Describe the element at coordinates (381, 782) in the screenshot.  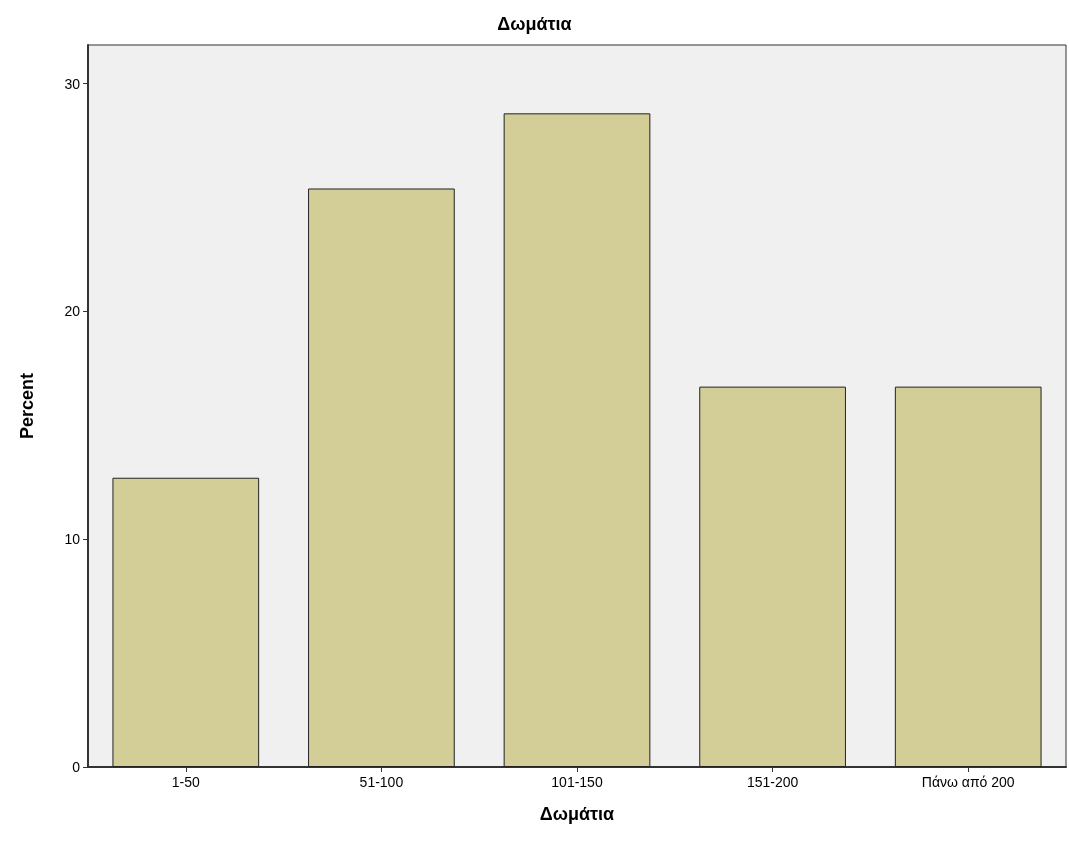
I see `x-tick-label: 51-100` at that location.